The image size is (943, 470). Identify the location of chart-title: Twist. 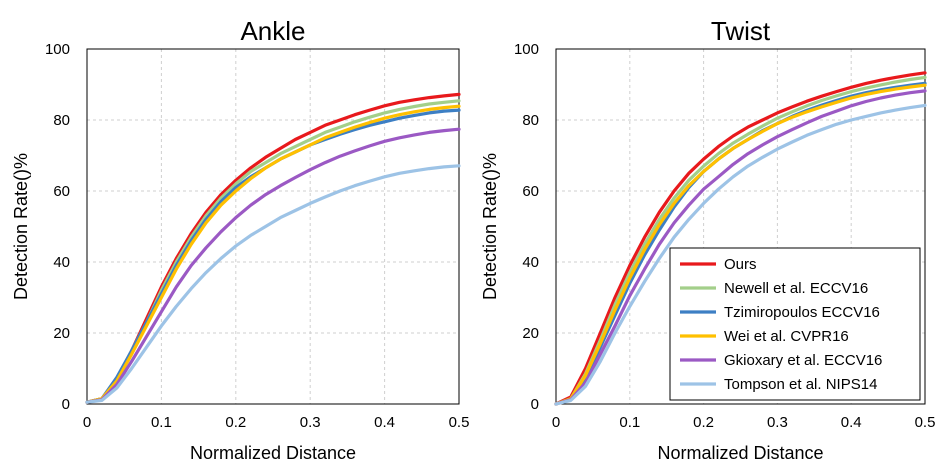
(741, 31).